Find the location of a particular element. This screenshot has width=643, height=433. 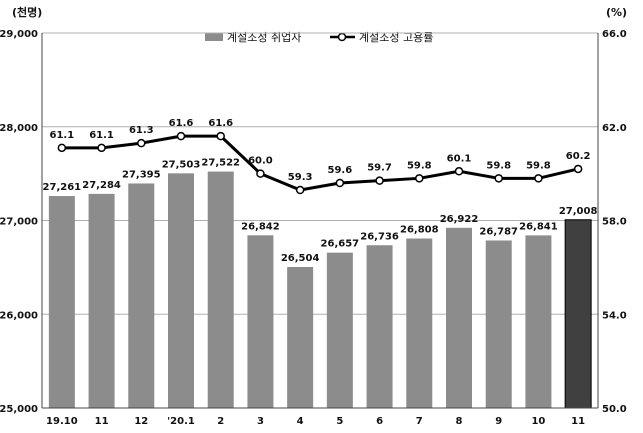

bar-label: 26,657 is located at coordinates (340, 244).